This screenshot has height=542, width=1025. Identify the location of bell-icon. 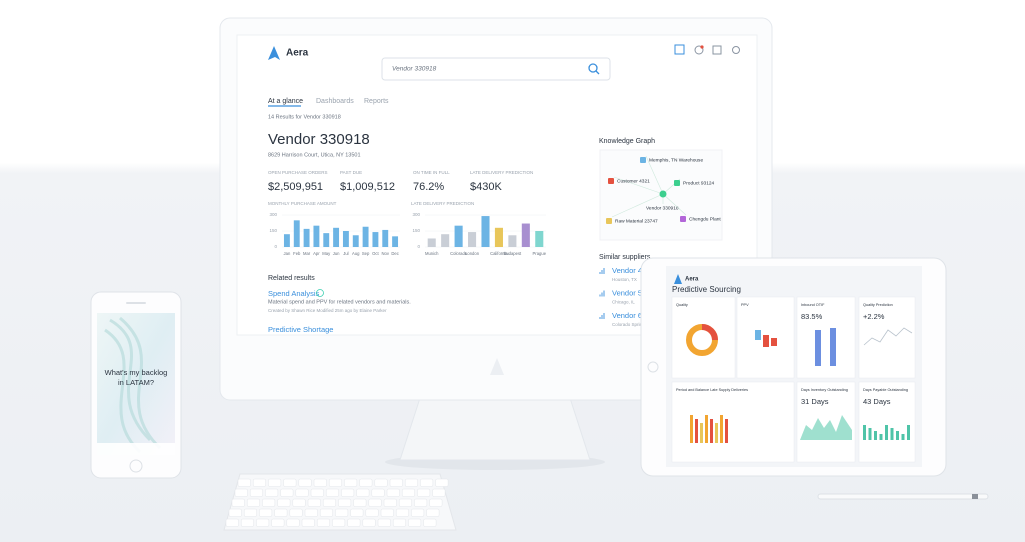
(699, 50).